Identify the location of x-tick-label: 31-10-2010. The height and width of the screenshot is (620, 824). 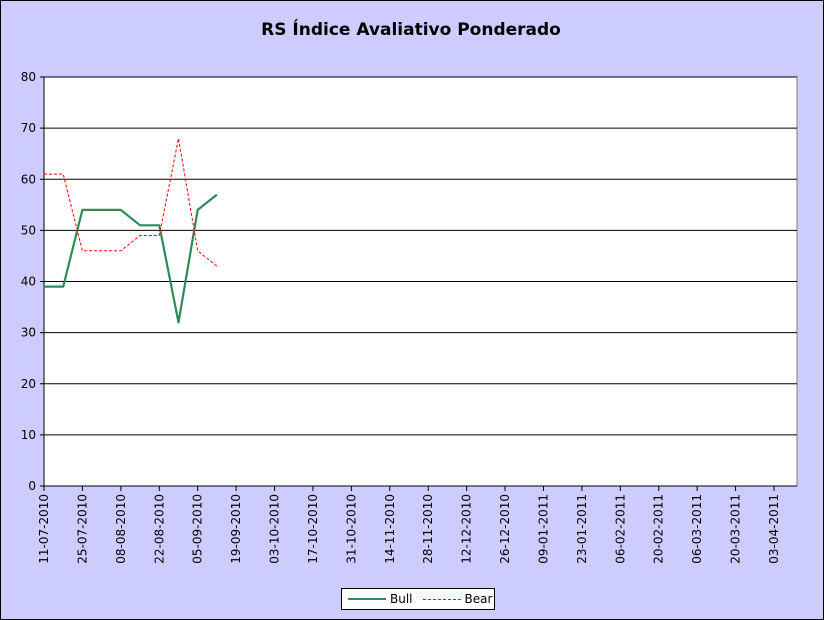
(351, 529).